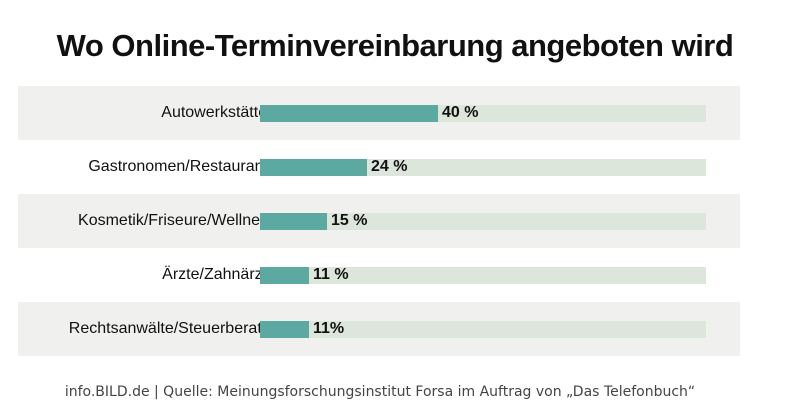 Image resolution: width=790 pixels, height=420 pixels. I want to click on value-label: 24 %, so click(389, 166).